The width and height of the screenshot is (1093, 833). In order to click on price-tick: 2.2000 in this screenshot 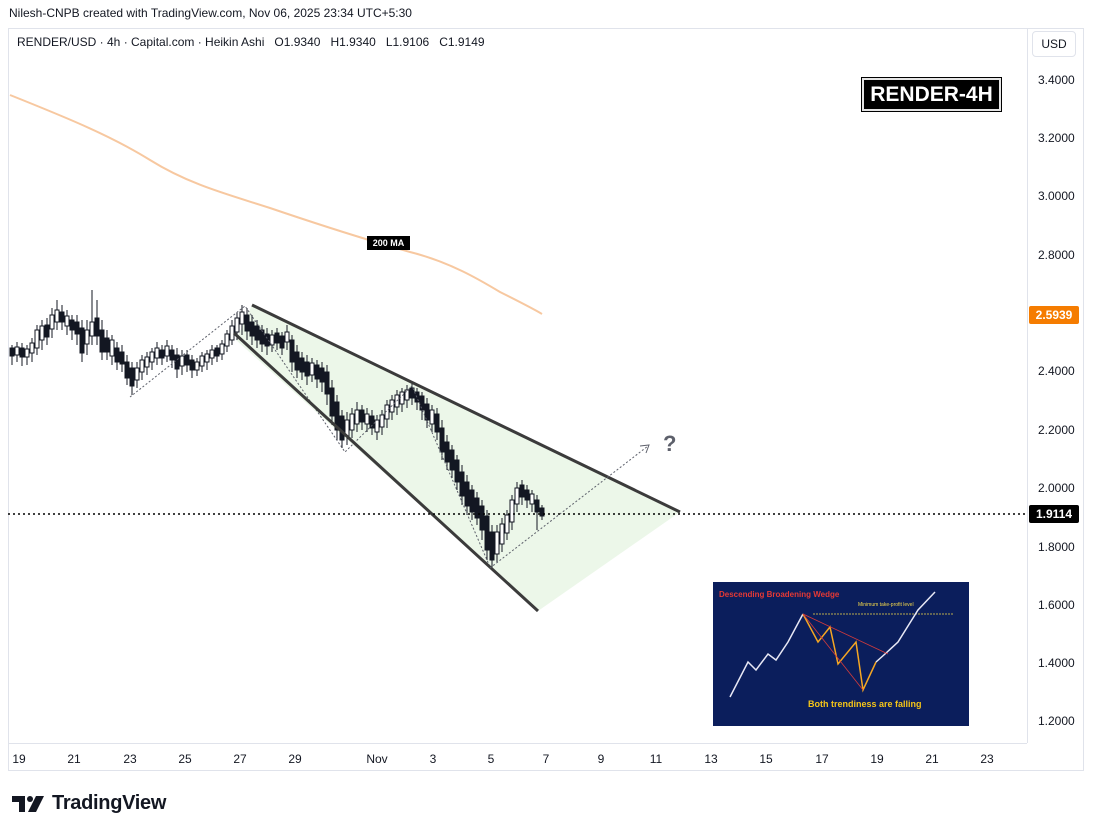, I will do `click(1056, 430)`.